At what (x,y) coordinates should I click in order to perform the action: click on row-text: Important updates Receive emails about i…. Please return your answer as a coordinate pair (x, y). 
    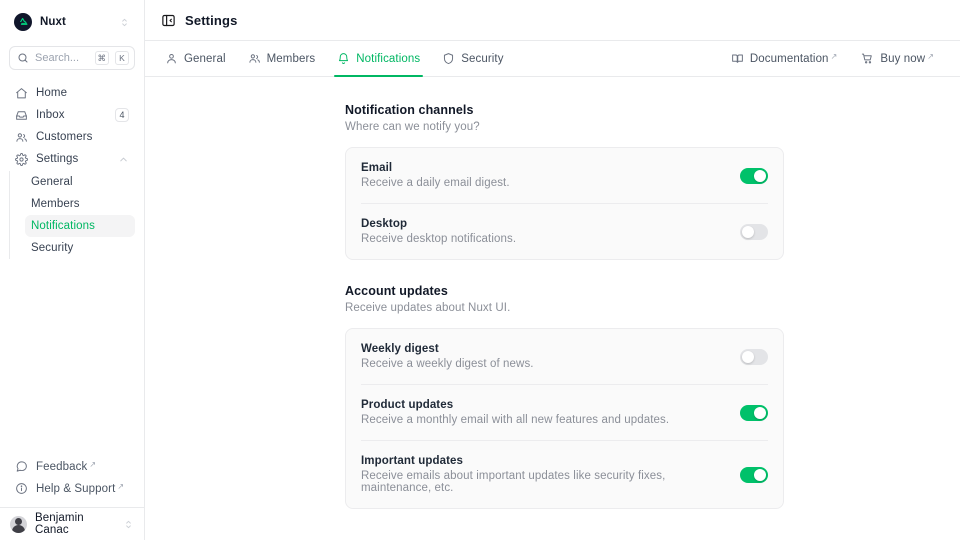
    Looking at the image, I should click on (544, 474).